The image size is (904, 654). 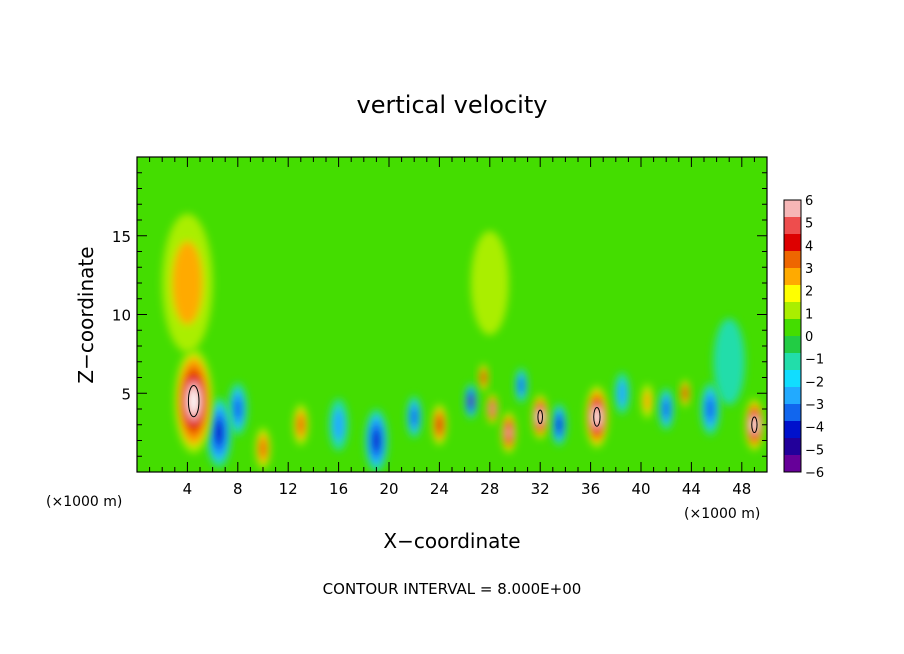 What do you see at coordinates (814, 428) in the screenshot?
I see `colorbar-tick-label: −4` at bounding box center [814, 428].